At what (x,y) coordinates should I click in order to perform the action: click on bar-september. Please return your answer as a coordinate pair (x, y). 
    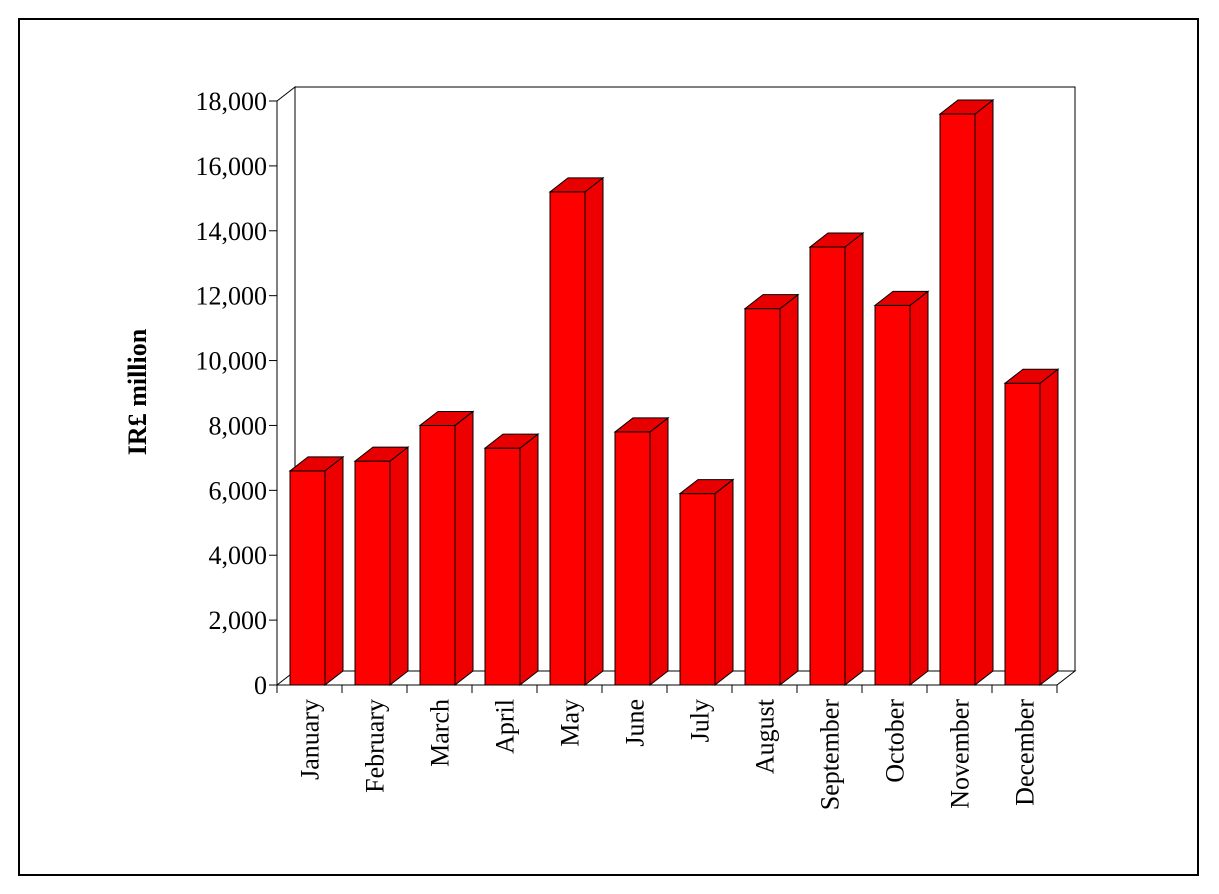
    Looking at the image, I should click on (836, 459).